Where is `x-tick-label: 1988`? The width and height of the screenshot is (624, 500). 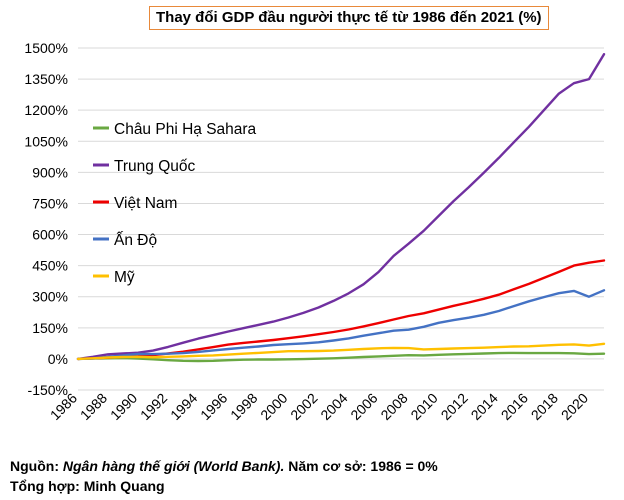 x-tick-label: 1988 is located at coordinates (93, 406).